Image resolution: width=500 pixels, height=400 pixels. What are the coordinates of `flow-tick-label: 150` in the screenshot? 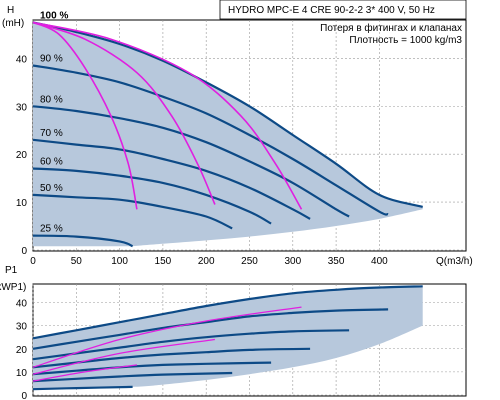 It's located at (163, 261).